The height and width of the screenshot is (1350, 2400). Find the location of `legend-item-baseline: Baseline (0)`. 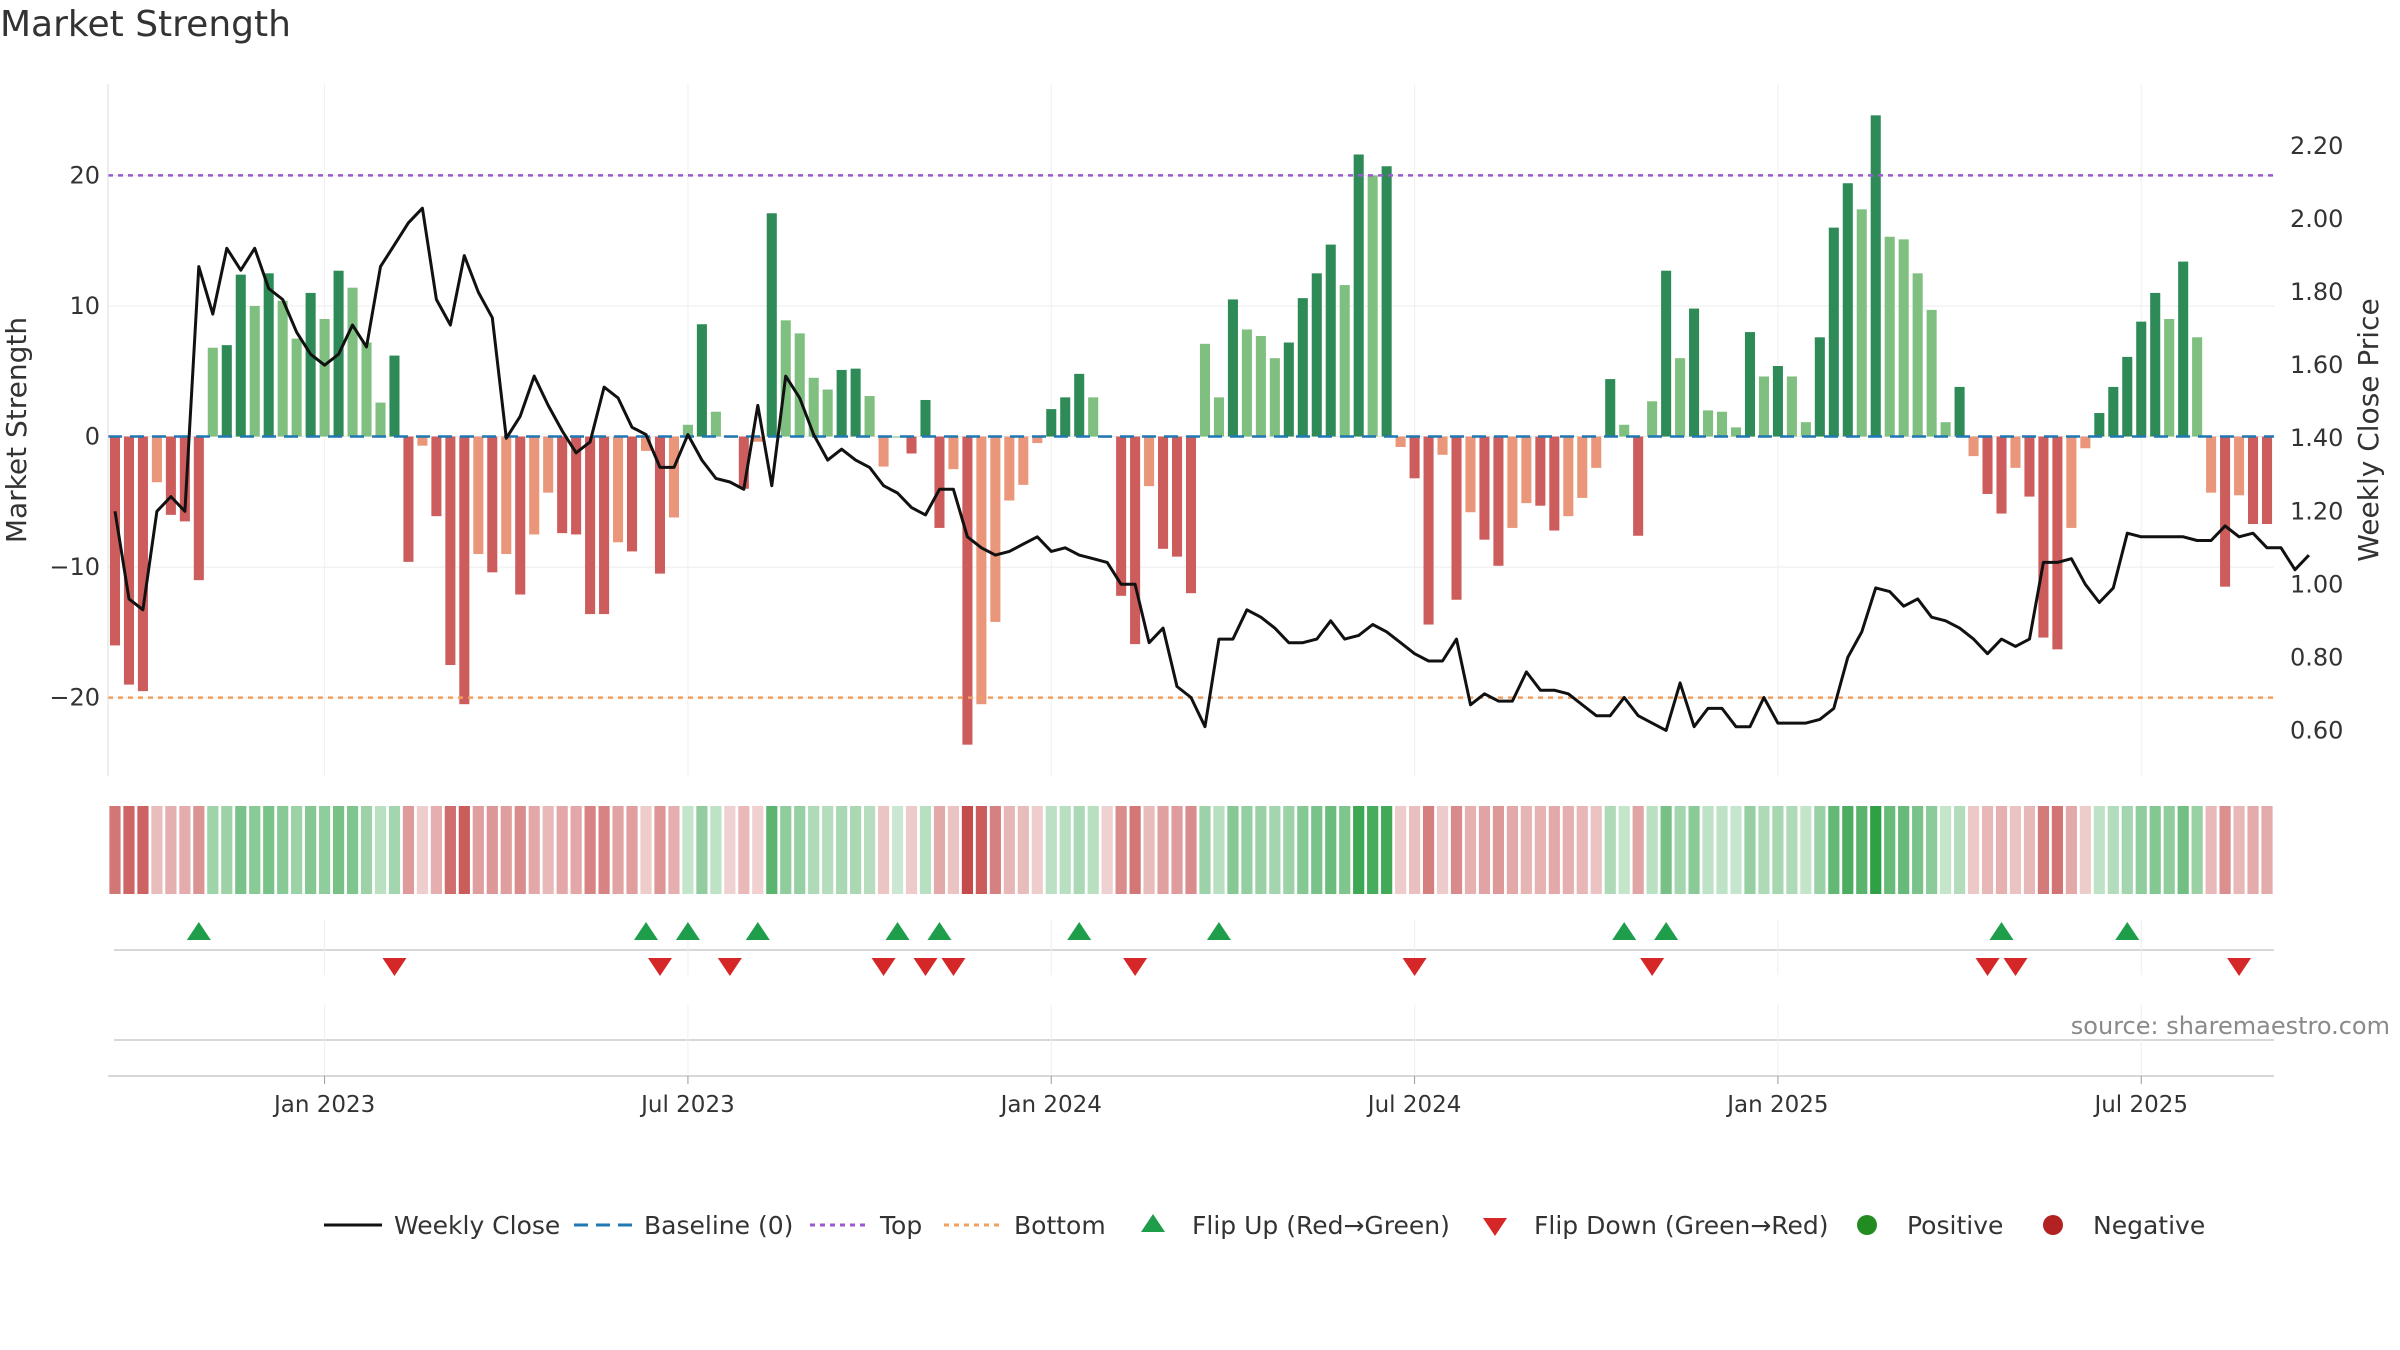

legend-item-baseline: Baseline (0) is located at coordinates (683, 1225).